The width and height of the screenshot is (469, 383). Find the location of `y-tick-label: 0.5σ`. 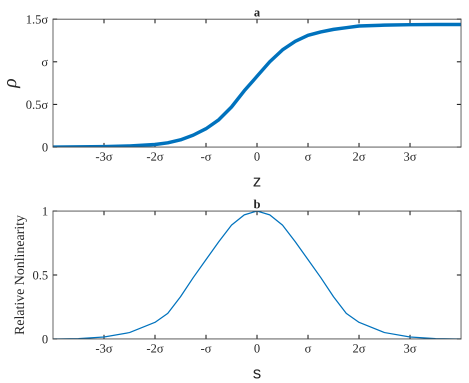

y-tick-label: 0.5σ is located at coordinates (37, 104).